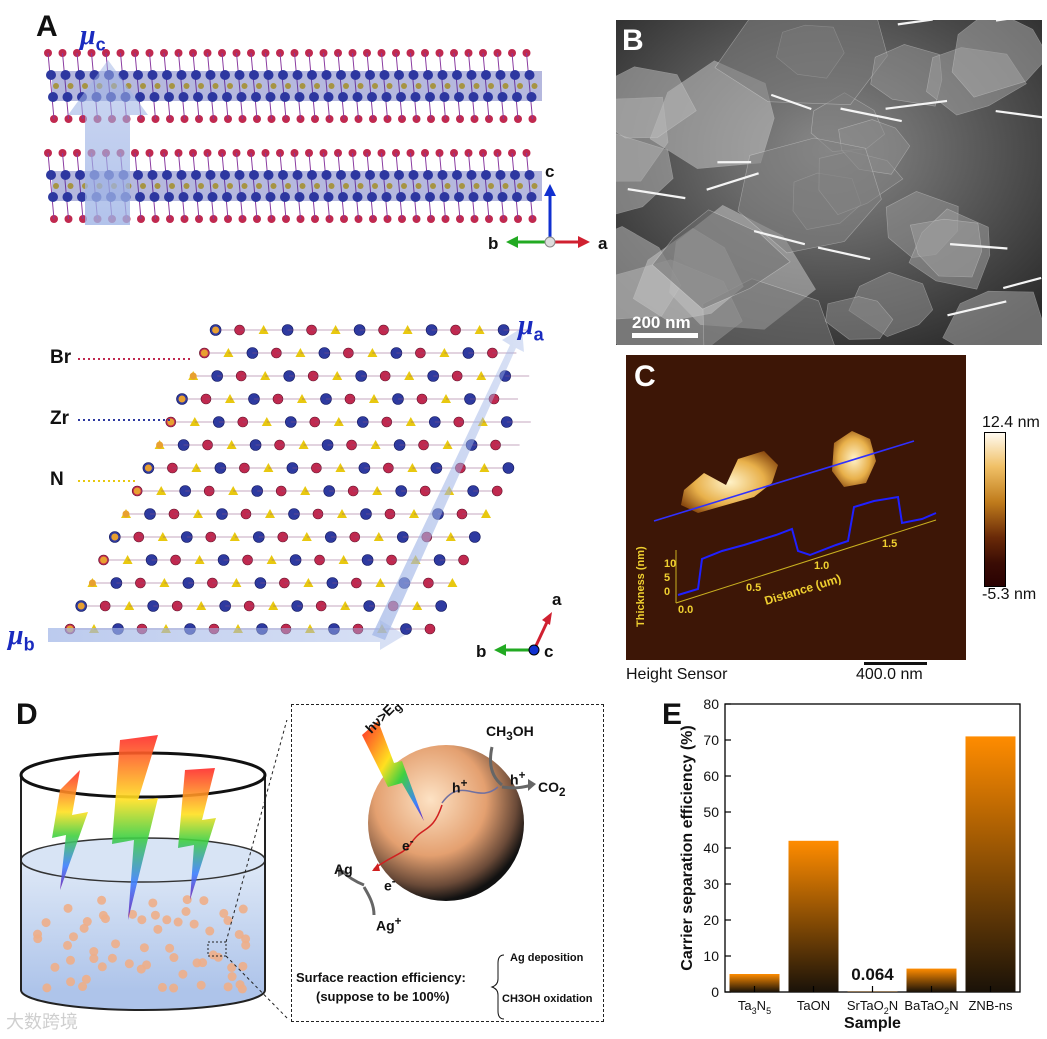 The width and height of the screenshot is (1047, 1039). I want to click on legend-n-label: N, so click(57, 479).